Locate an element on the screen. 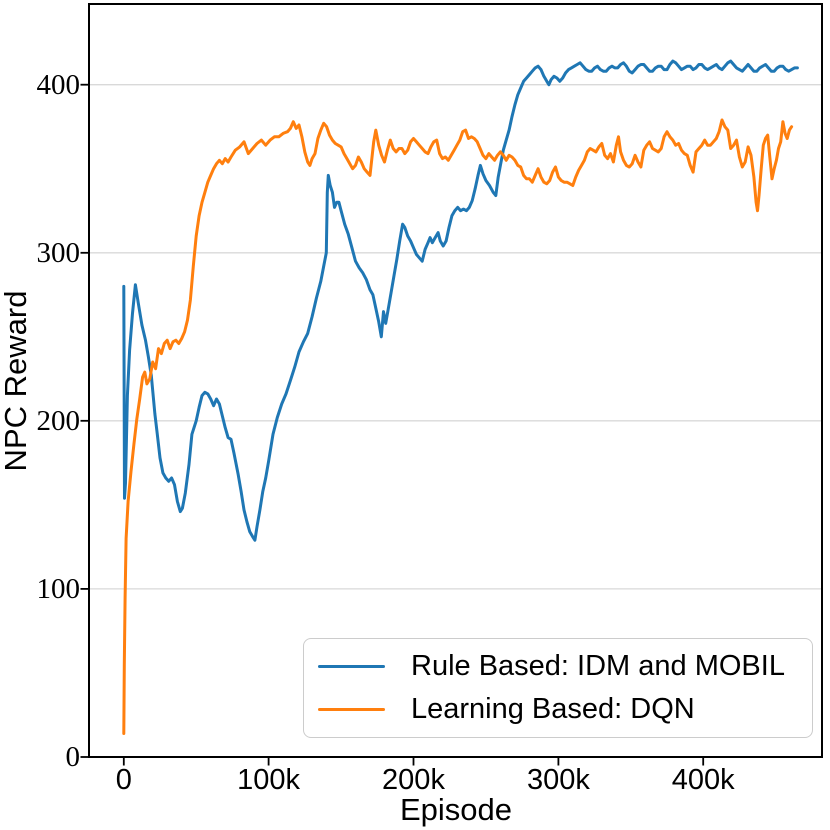 This screenshot has height=830, width=830. y-tick-label-0: 0 is located at coordinates (73, 757).